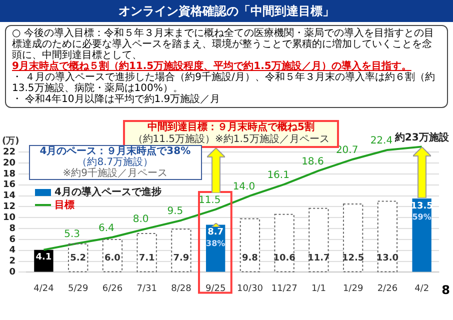 This screenshot has width=453, height=320. What do you see at coordinates (9, 196) in the screenshot?
I see `y-tick-label: 14` at bounding box center [9, 196].